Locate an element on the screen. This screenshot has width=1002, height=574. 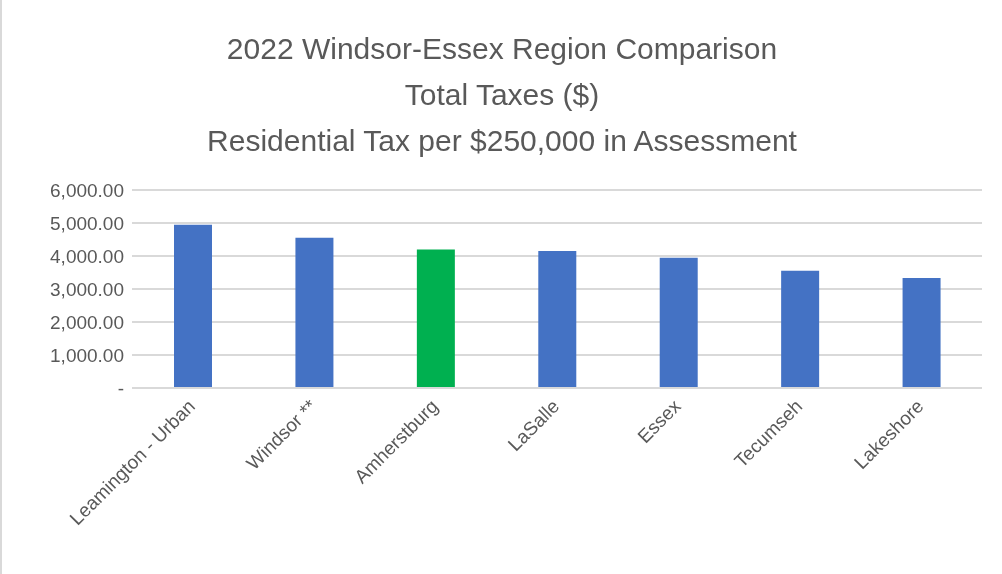
y-tick-label: - is located at coordinates (120, 388).